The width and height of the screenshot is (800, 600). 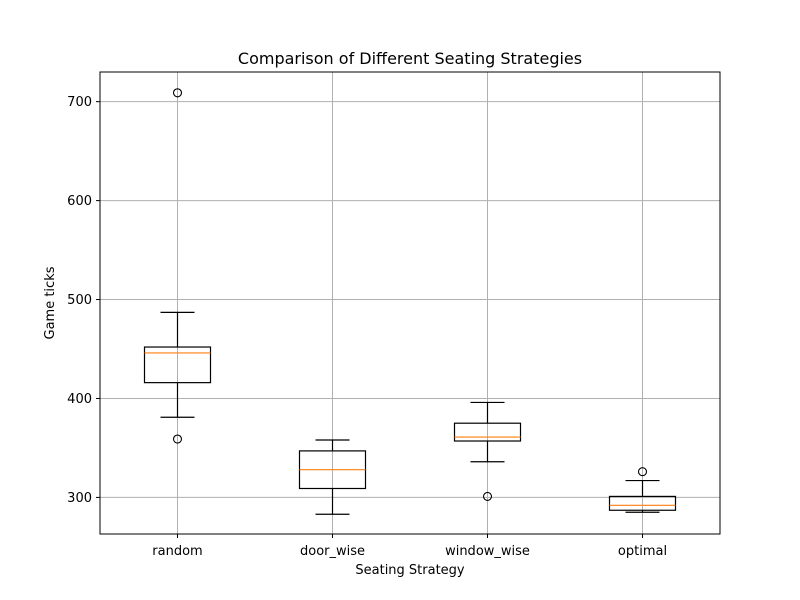 I want to click on y-tick-label: 500, so click(x=79, y=300).